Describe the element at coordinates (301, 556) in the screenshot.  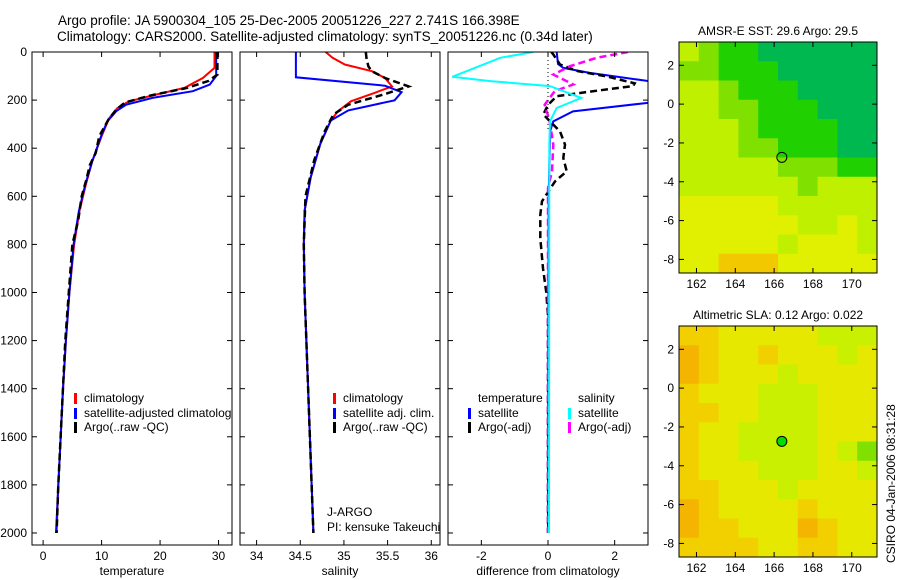
I see `x-tick-label: 34.5` at that location.